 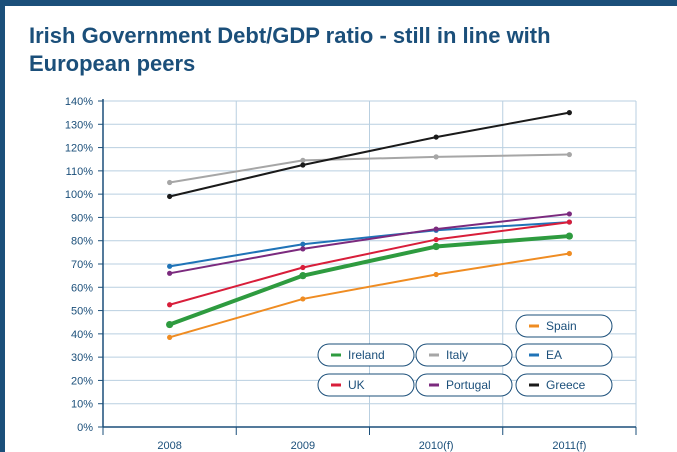 I want to click on y-tick-label: 30%, so click(x=82, y=358).